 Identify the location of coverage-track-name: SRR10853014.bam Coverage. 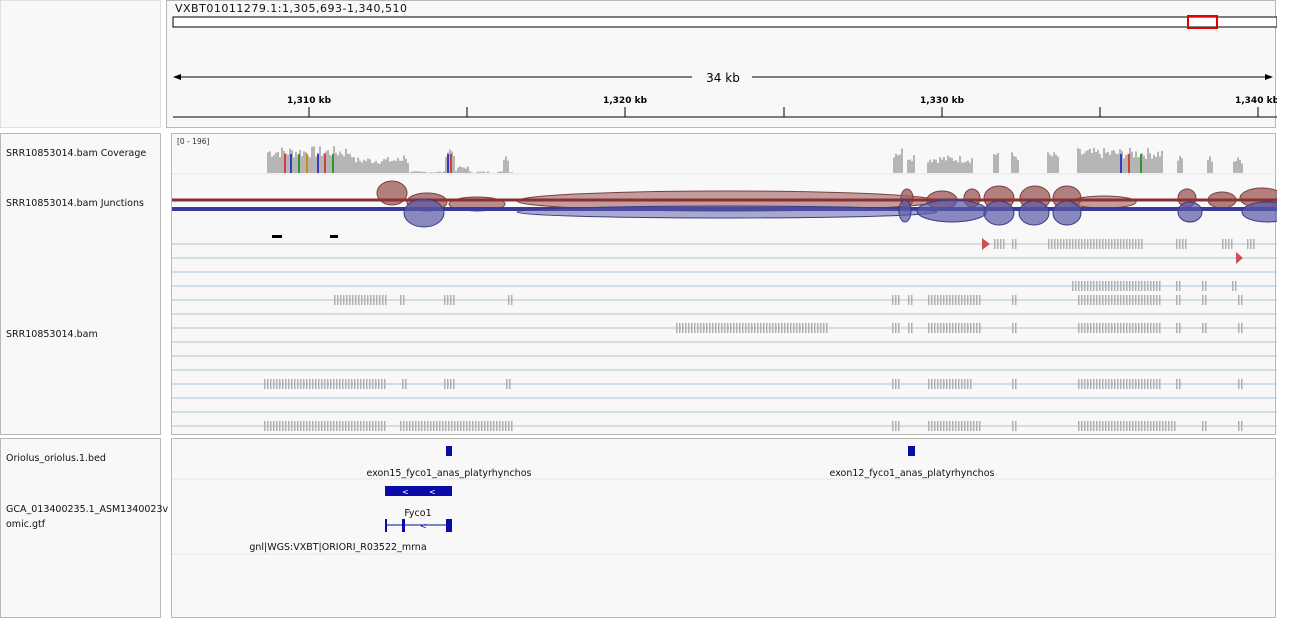
(76, 153).